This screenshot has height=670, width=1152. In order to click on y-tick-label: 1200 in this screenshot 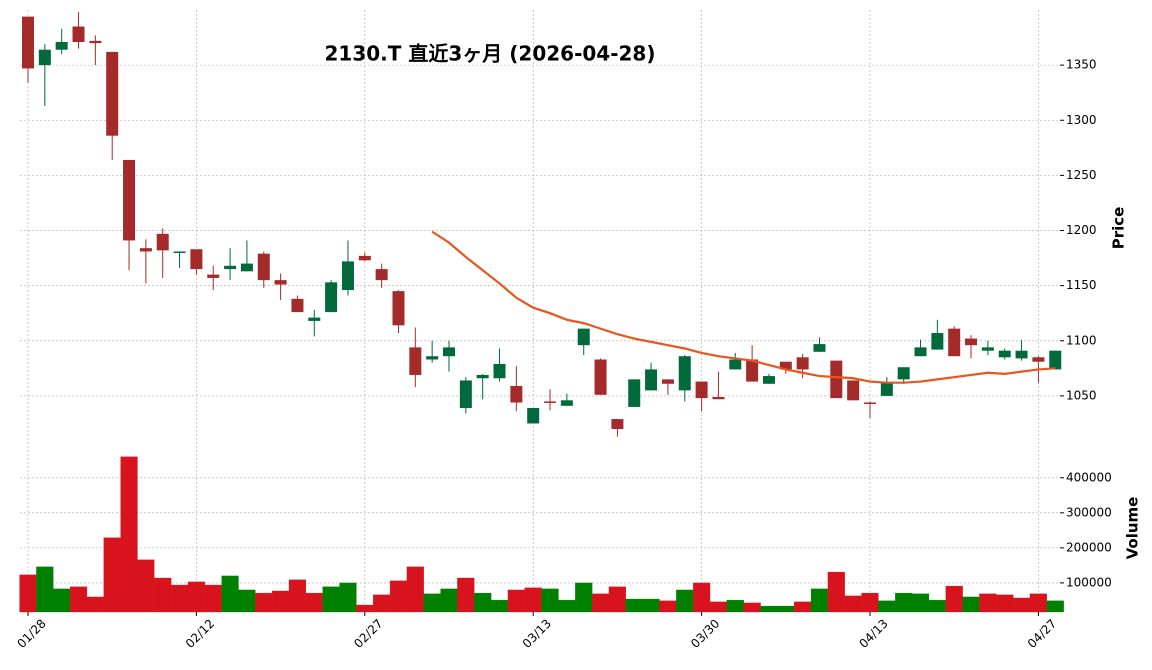, I will do `click(1081, 230)`.